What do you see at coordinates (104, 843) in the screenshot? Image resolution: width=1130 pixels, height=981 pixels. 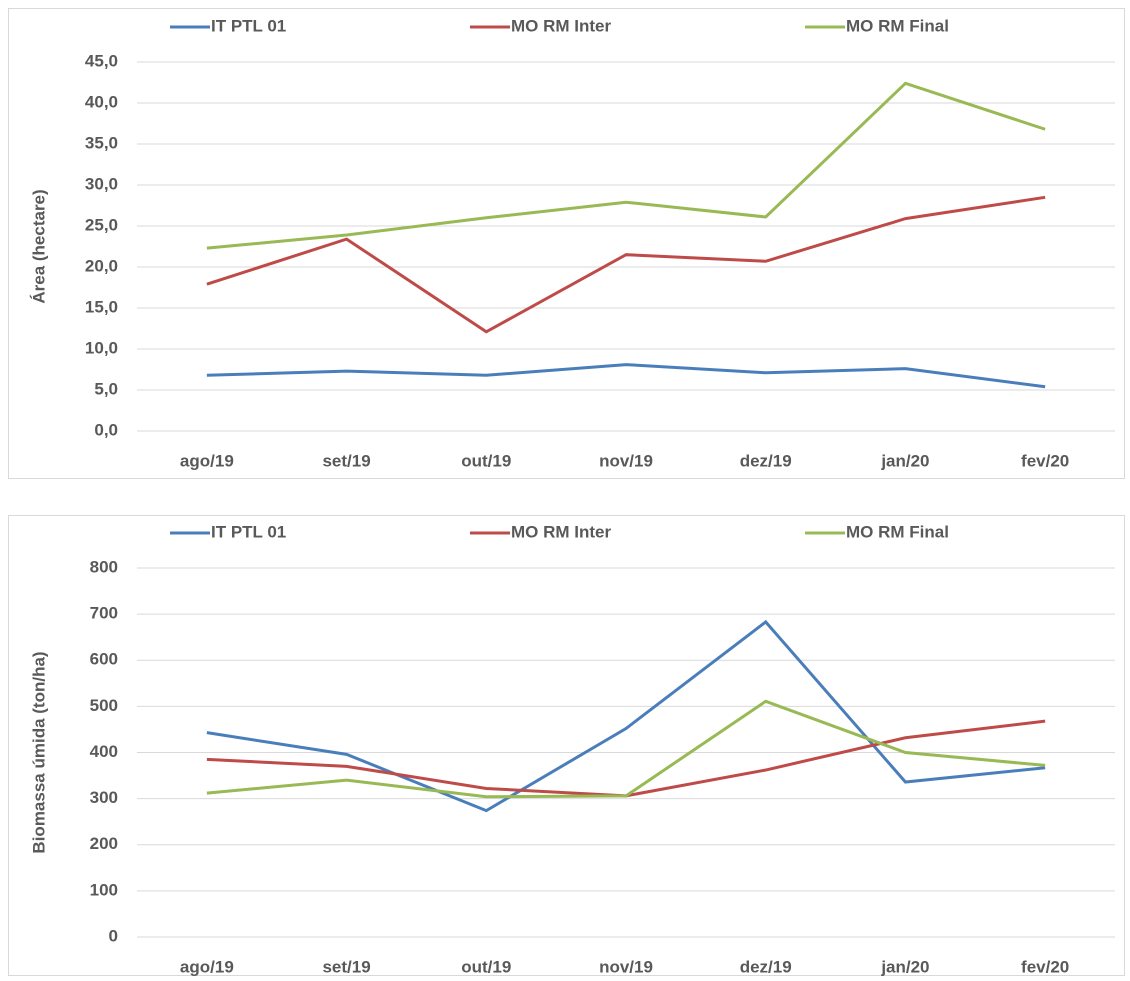 I see `y-tick-label: 200` at bounding box center [104, 843].